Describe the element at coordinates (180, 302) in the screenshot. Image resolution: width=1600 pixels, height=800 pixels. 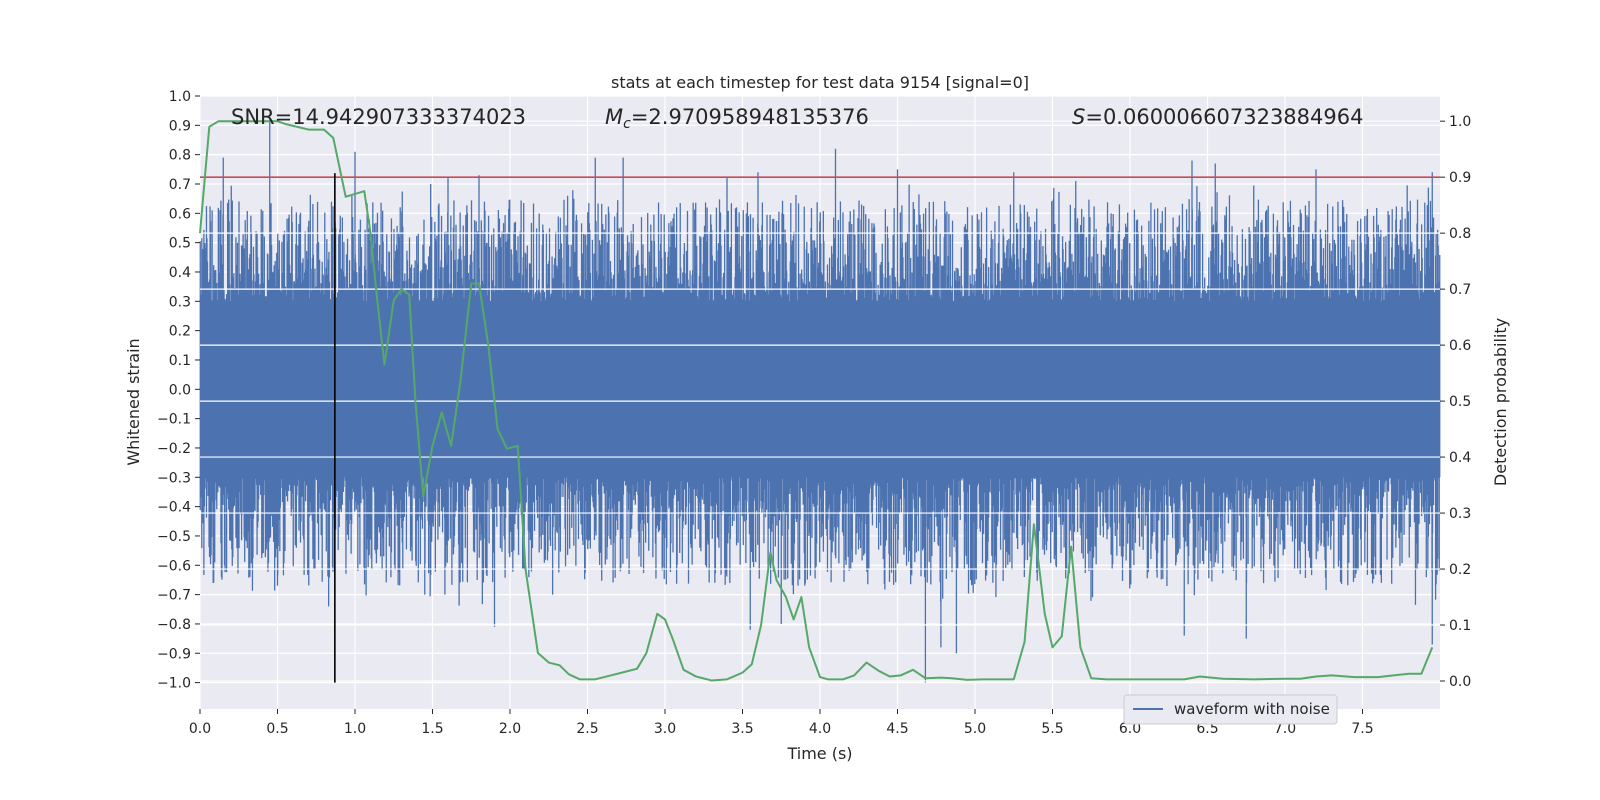
I see `y-tick-label-left: 0.3` at that location.